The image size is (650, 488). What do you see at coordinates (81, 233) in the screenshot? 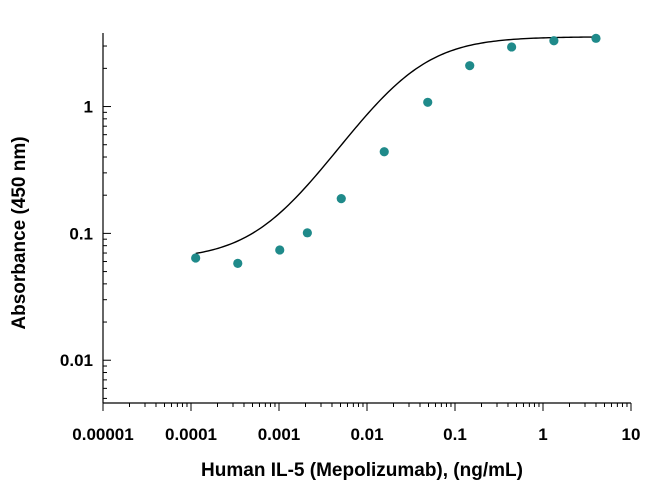
I see `y-tick-label: 0.1` at bounding box center [81, 233].